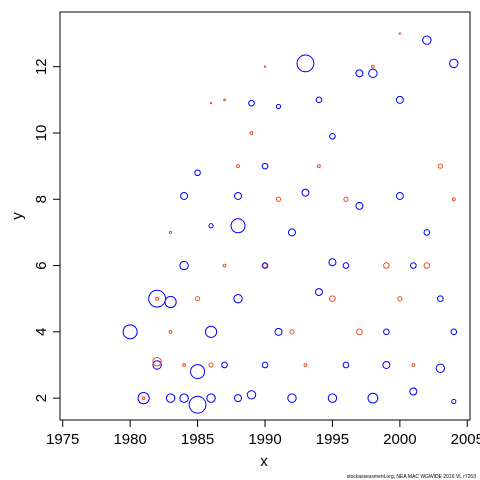  I want to click on x-tick-label: 1975, so click(62, 439).